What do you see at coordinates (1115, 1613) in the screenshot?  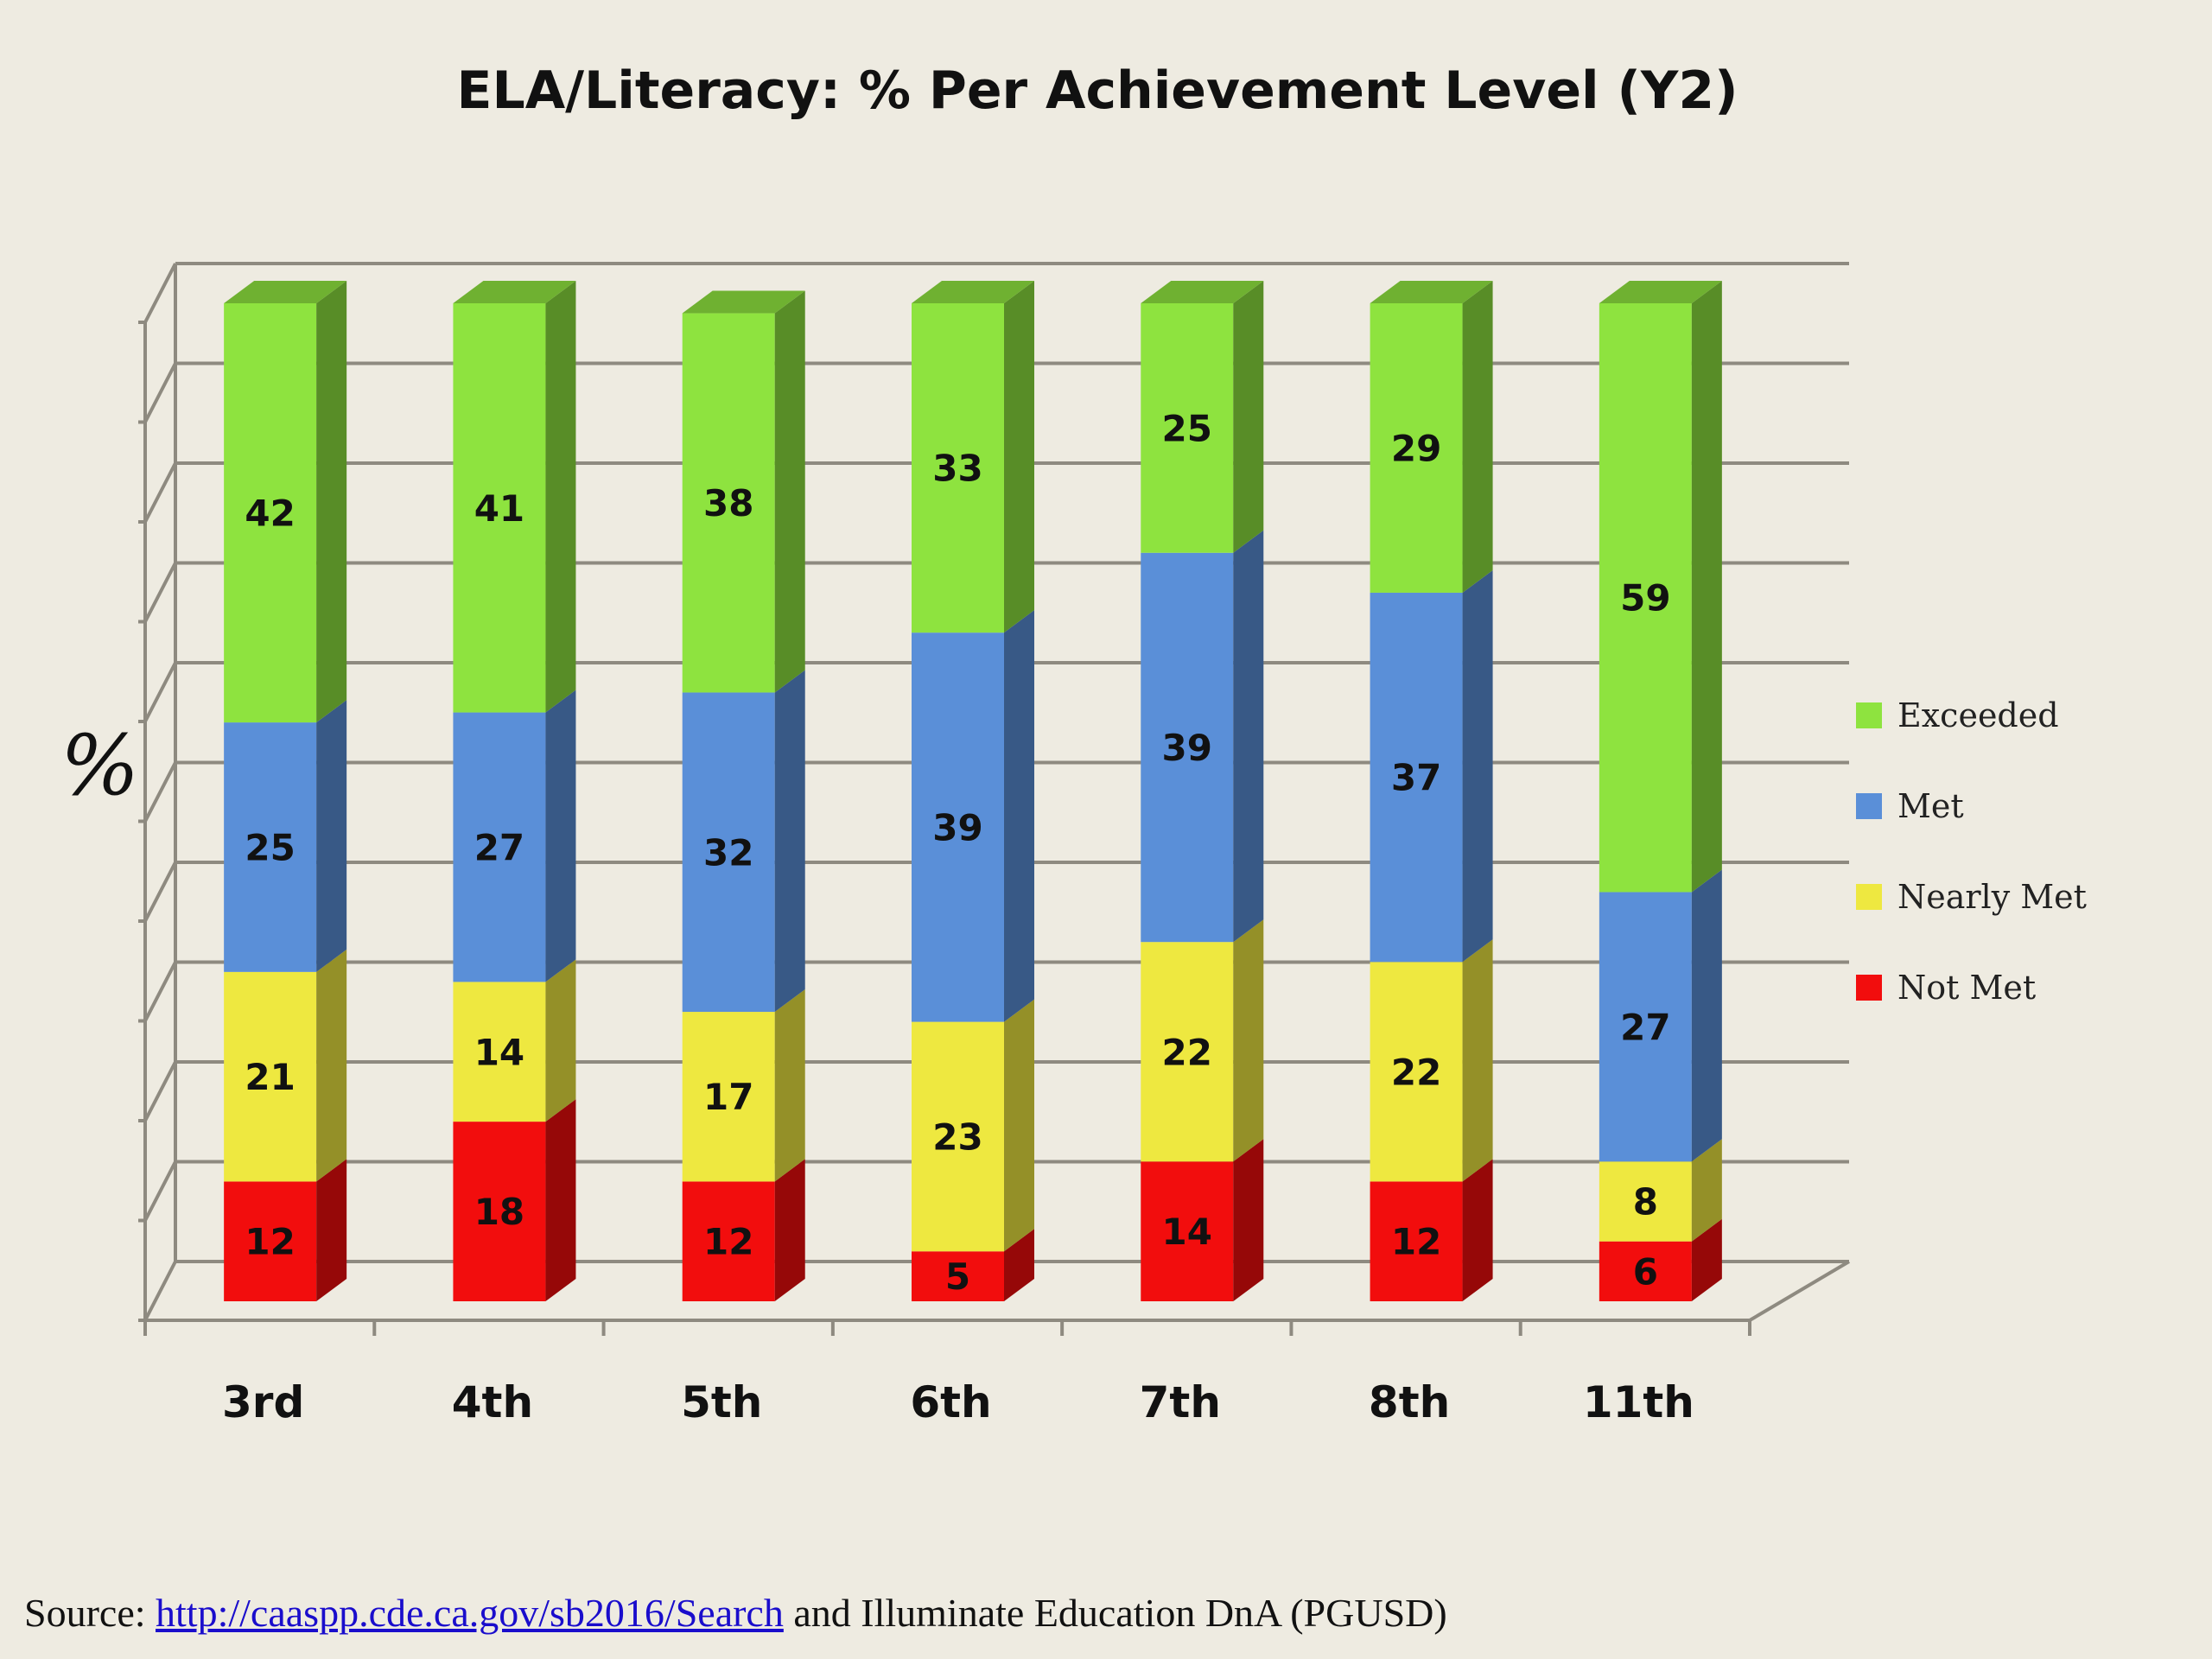 I see `source-suffix: and Illuminate Education DnA (PGUSD)` at bounding box center [1115, 1613].